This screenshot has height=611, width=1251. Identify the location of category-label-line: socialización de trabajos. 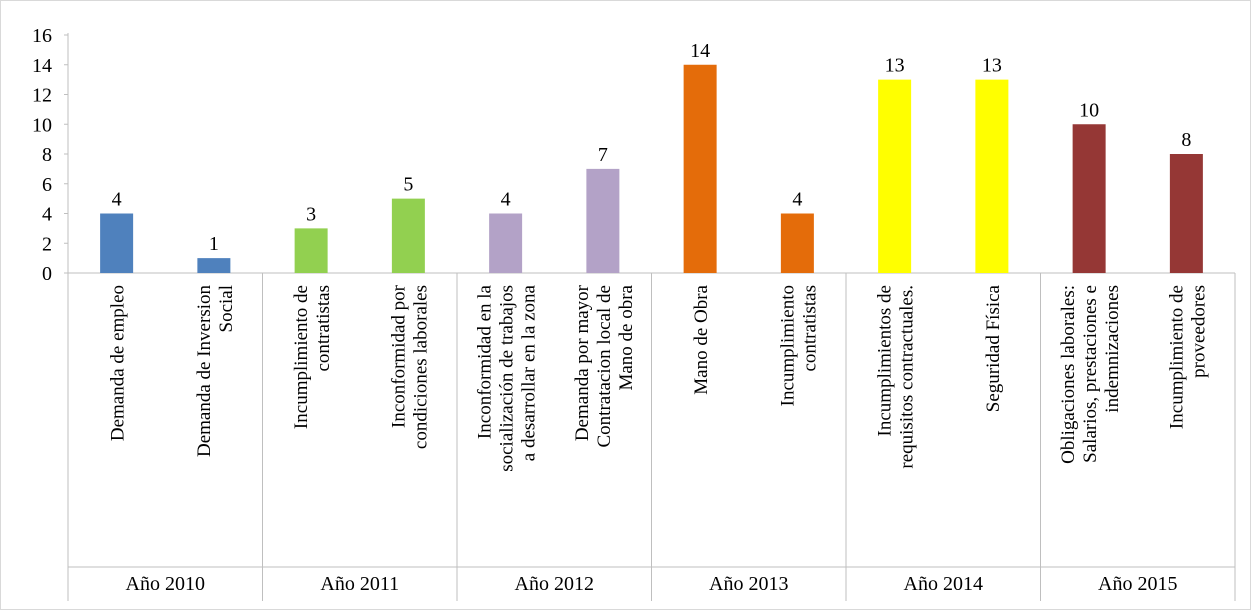
(507, 378).